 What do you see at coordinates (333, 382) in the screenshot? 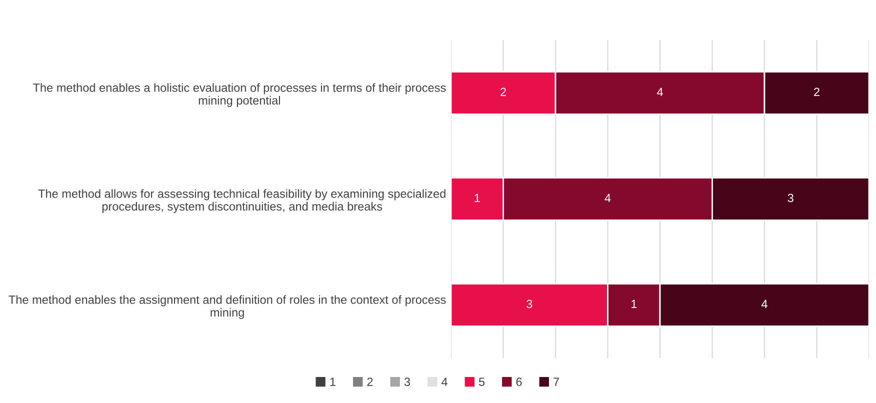
I see `legend-label: 1` at bounding box center [333, 382].